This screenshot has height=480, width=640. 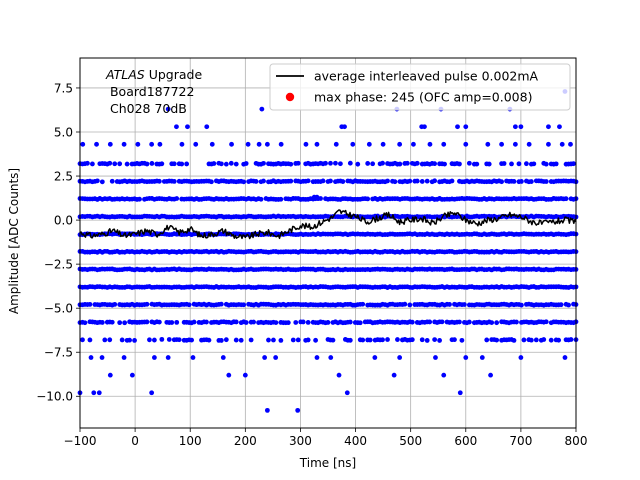 I want to click on x-tick-label: 100, so click(x=190, y=441).